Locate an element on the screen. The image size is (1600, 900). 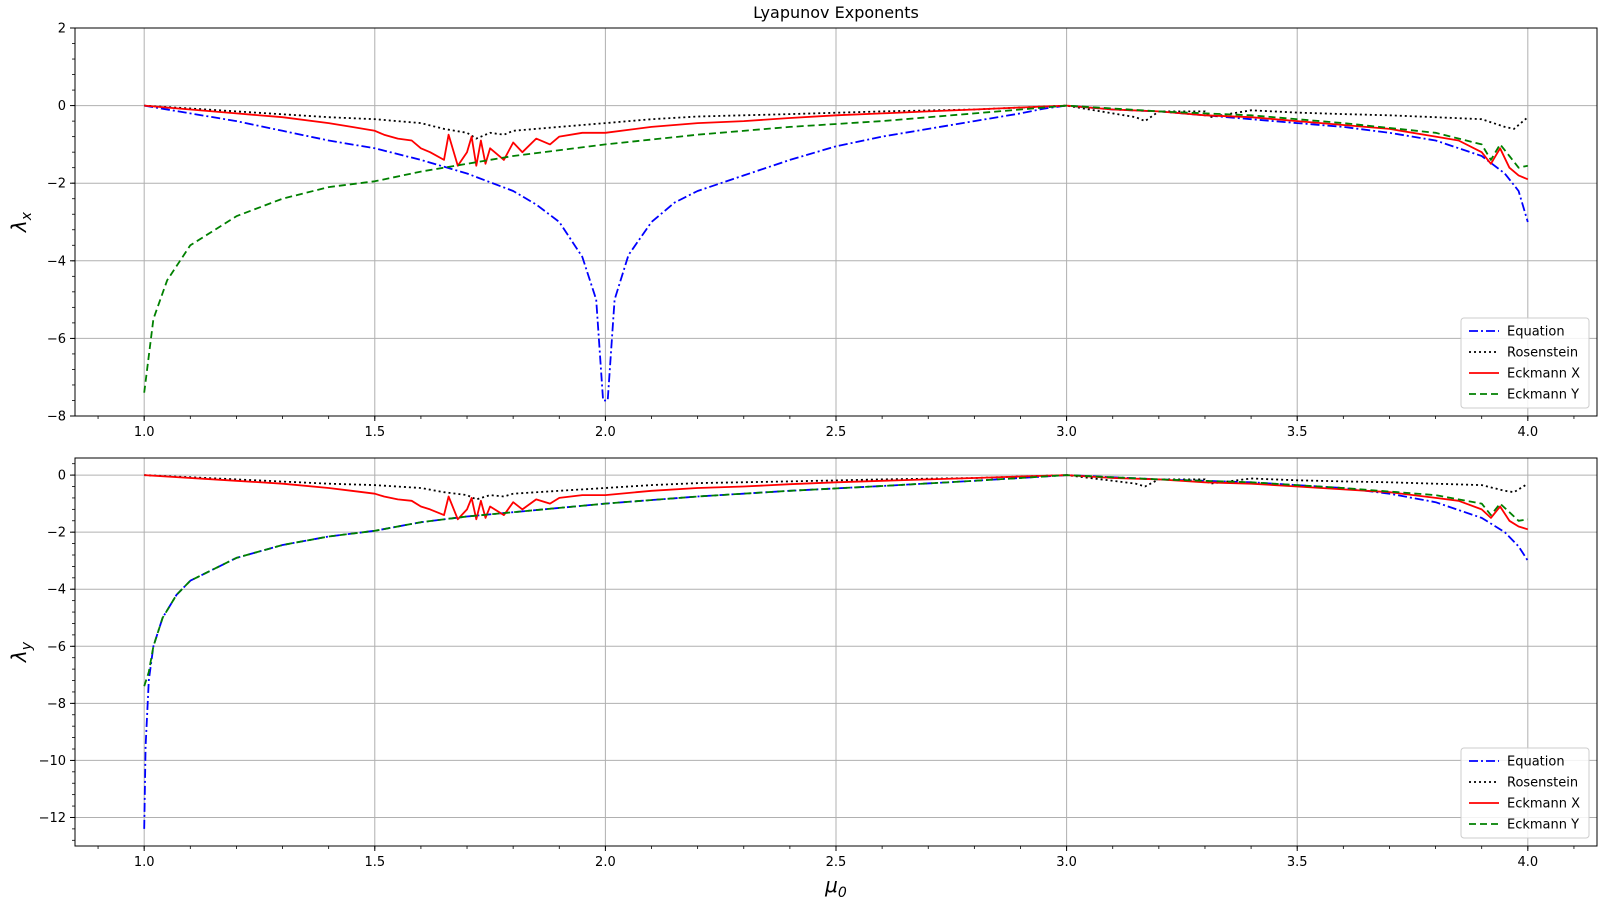
y-axis-label: λx is located at coordinates (21, 222).